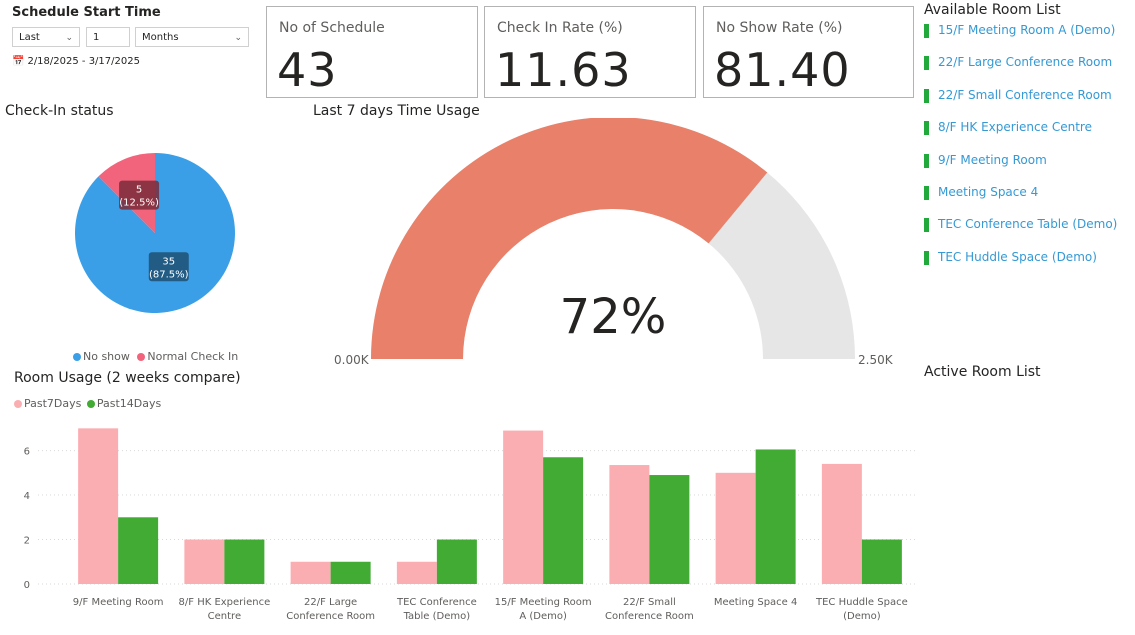 Image resolution: width=1135 pixels, height=635 pixels. What do you see at coordinates (543, 616) in the screenshot?
I see `x-tick-label: A (Demo)` at bounding box center [543, 616].